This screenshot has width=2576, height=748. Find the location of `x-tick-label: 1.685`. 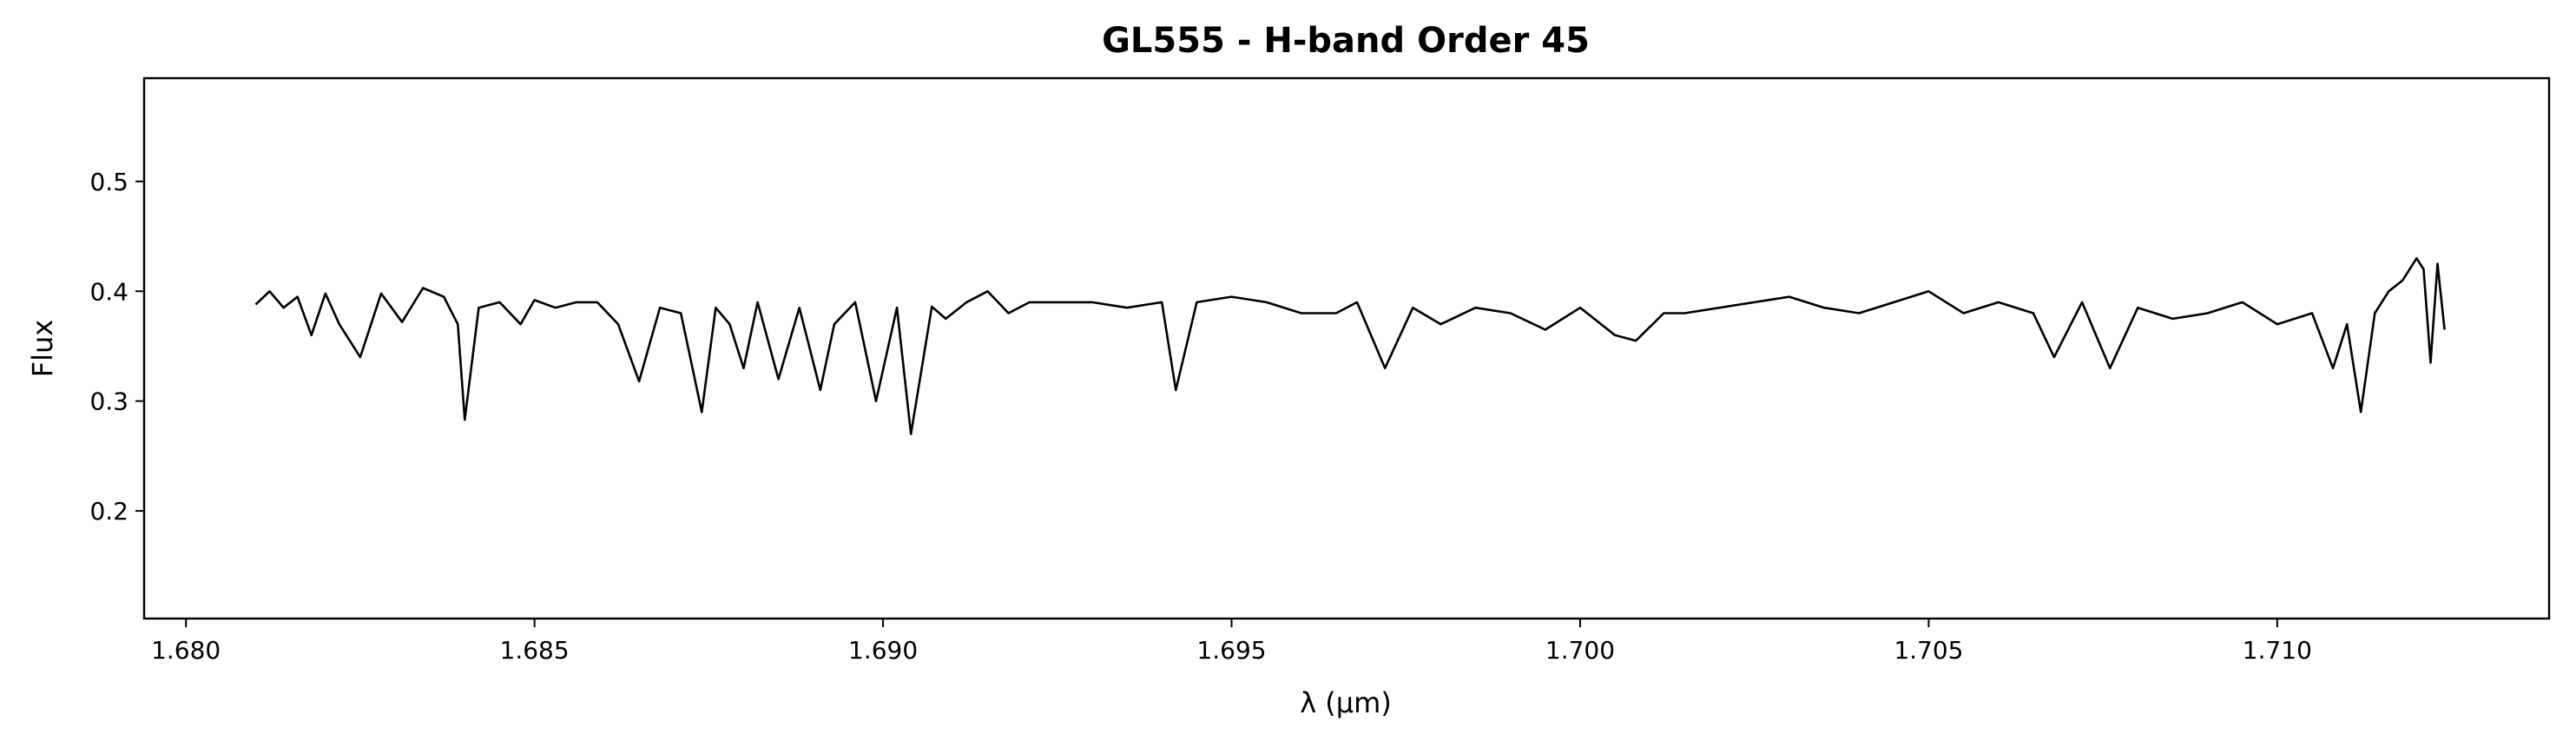

x-tick-label: 1.685 is located at coordinates (535, 650).